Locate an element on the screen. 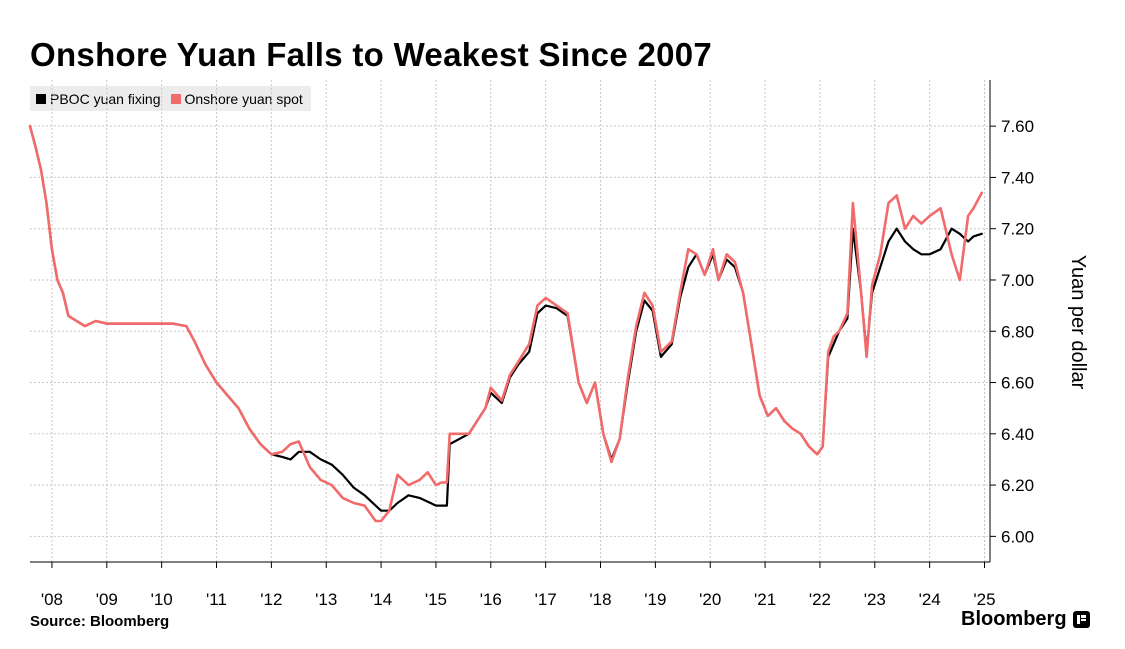 This screenshot has width=1125, height=649. x-tick-label: '20 is located at coordinates (710, 599).